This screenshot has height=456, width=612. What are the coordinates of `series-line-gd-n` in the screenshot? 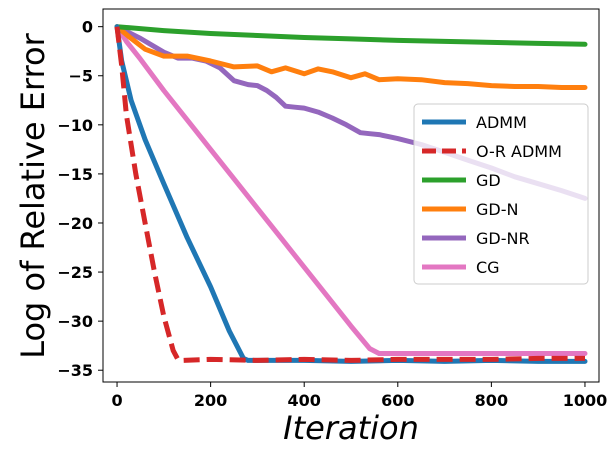 It's located at (351, 57).